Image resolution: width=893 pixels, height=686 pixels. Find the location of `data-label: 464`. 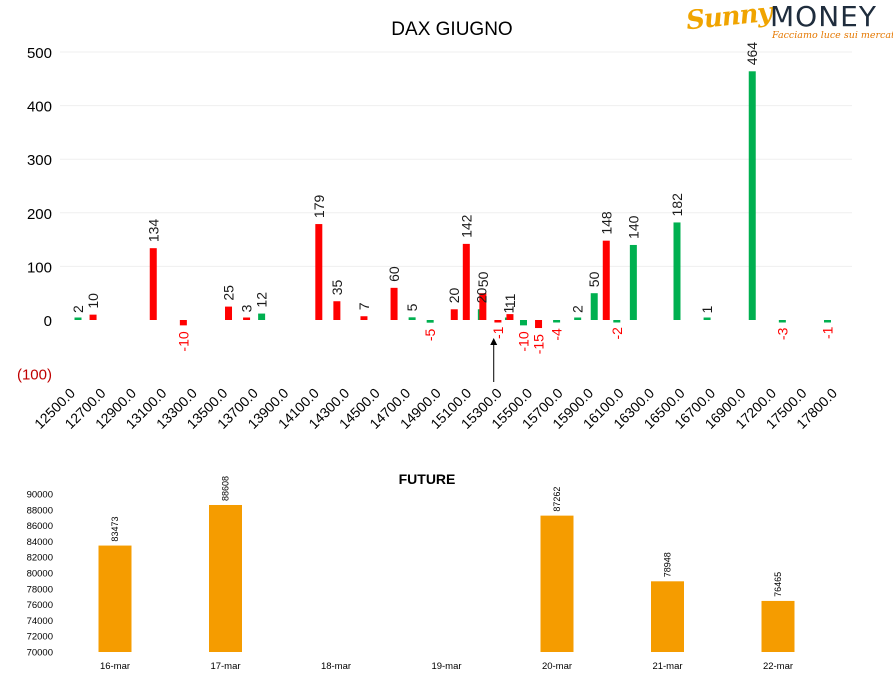

data-label: 464 is located at coordinates (752, 54).